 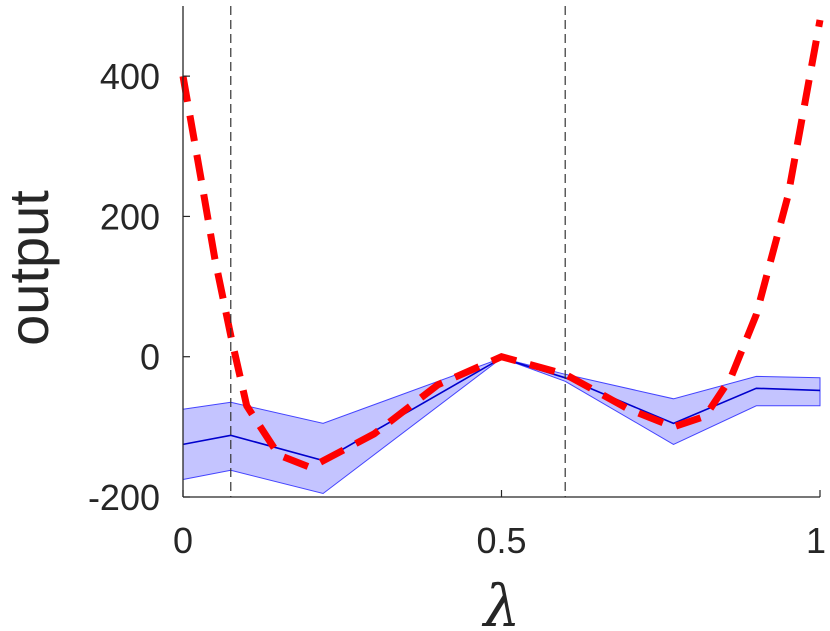 What do you see at coordinates (501, 601) in the screenshot?
I see `x-axis-label: λ` at bounding box center [501, 601].